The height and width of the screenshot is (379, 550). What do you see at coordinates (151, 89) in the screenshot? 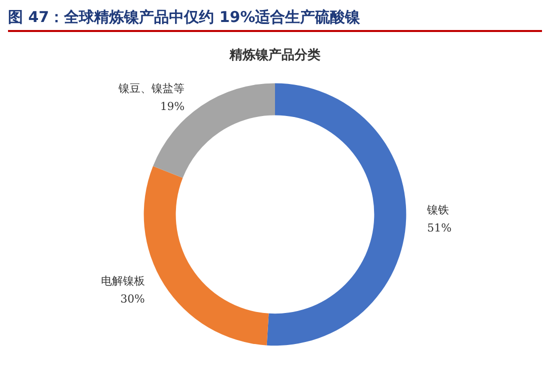
I see `slice-label: 镍豆、镍盐等` at bounding box center [151, 89].